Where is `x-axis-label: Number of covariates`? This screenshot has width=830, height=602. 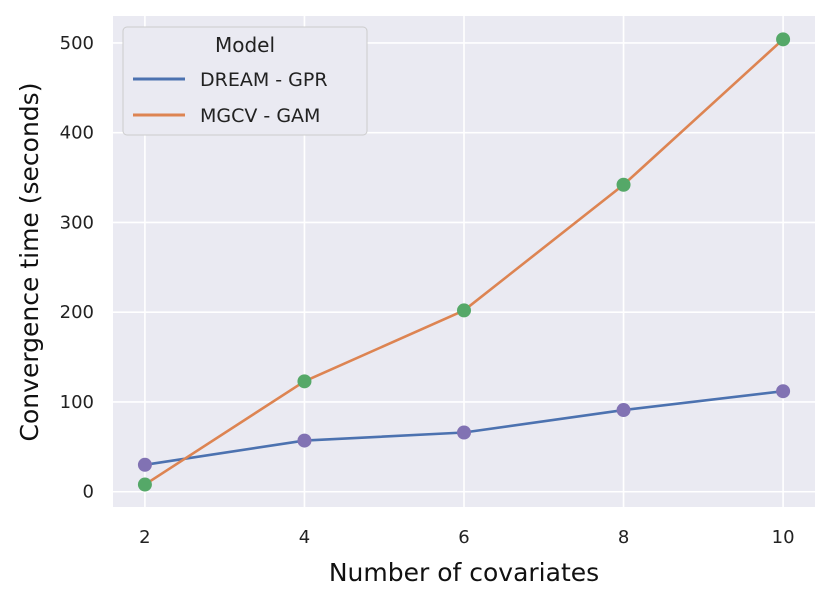
x-axis-label: Number of covariates is located at coordinates (464, 572).